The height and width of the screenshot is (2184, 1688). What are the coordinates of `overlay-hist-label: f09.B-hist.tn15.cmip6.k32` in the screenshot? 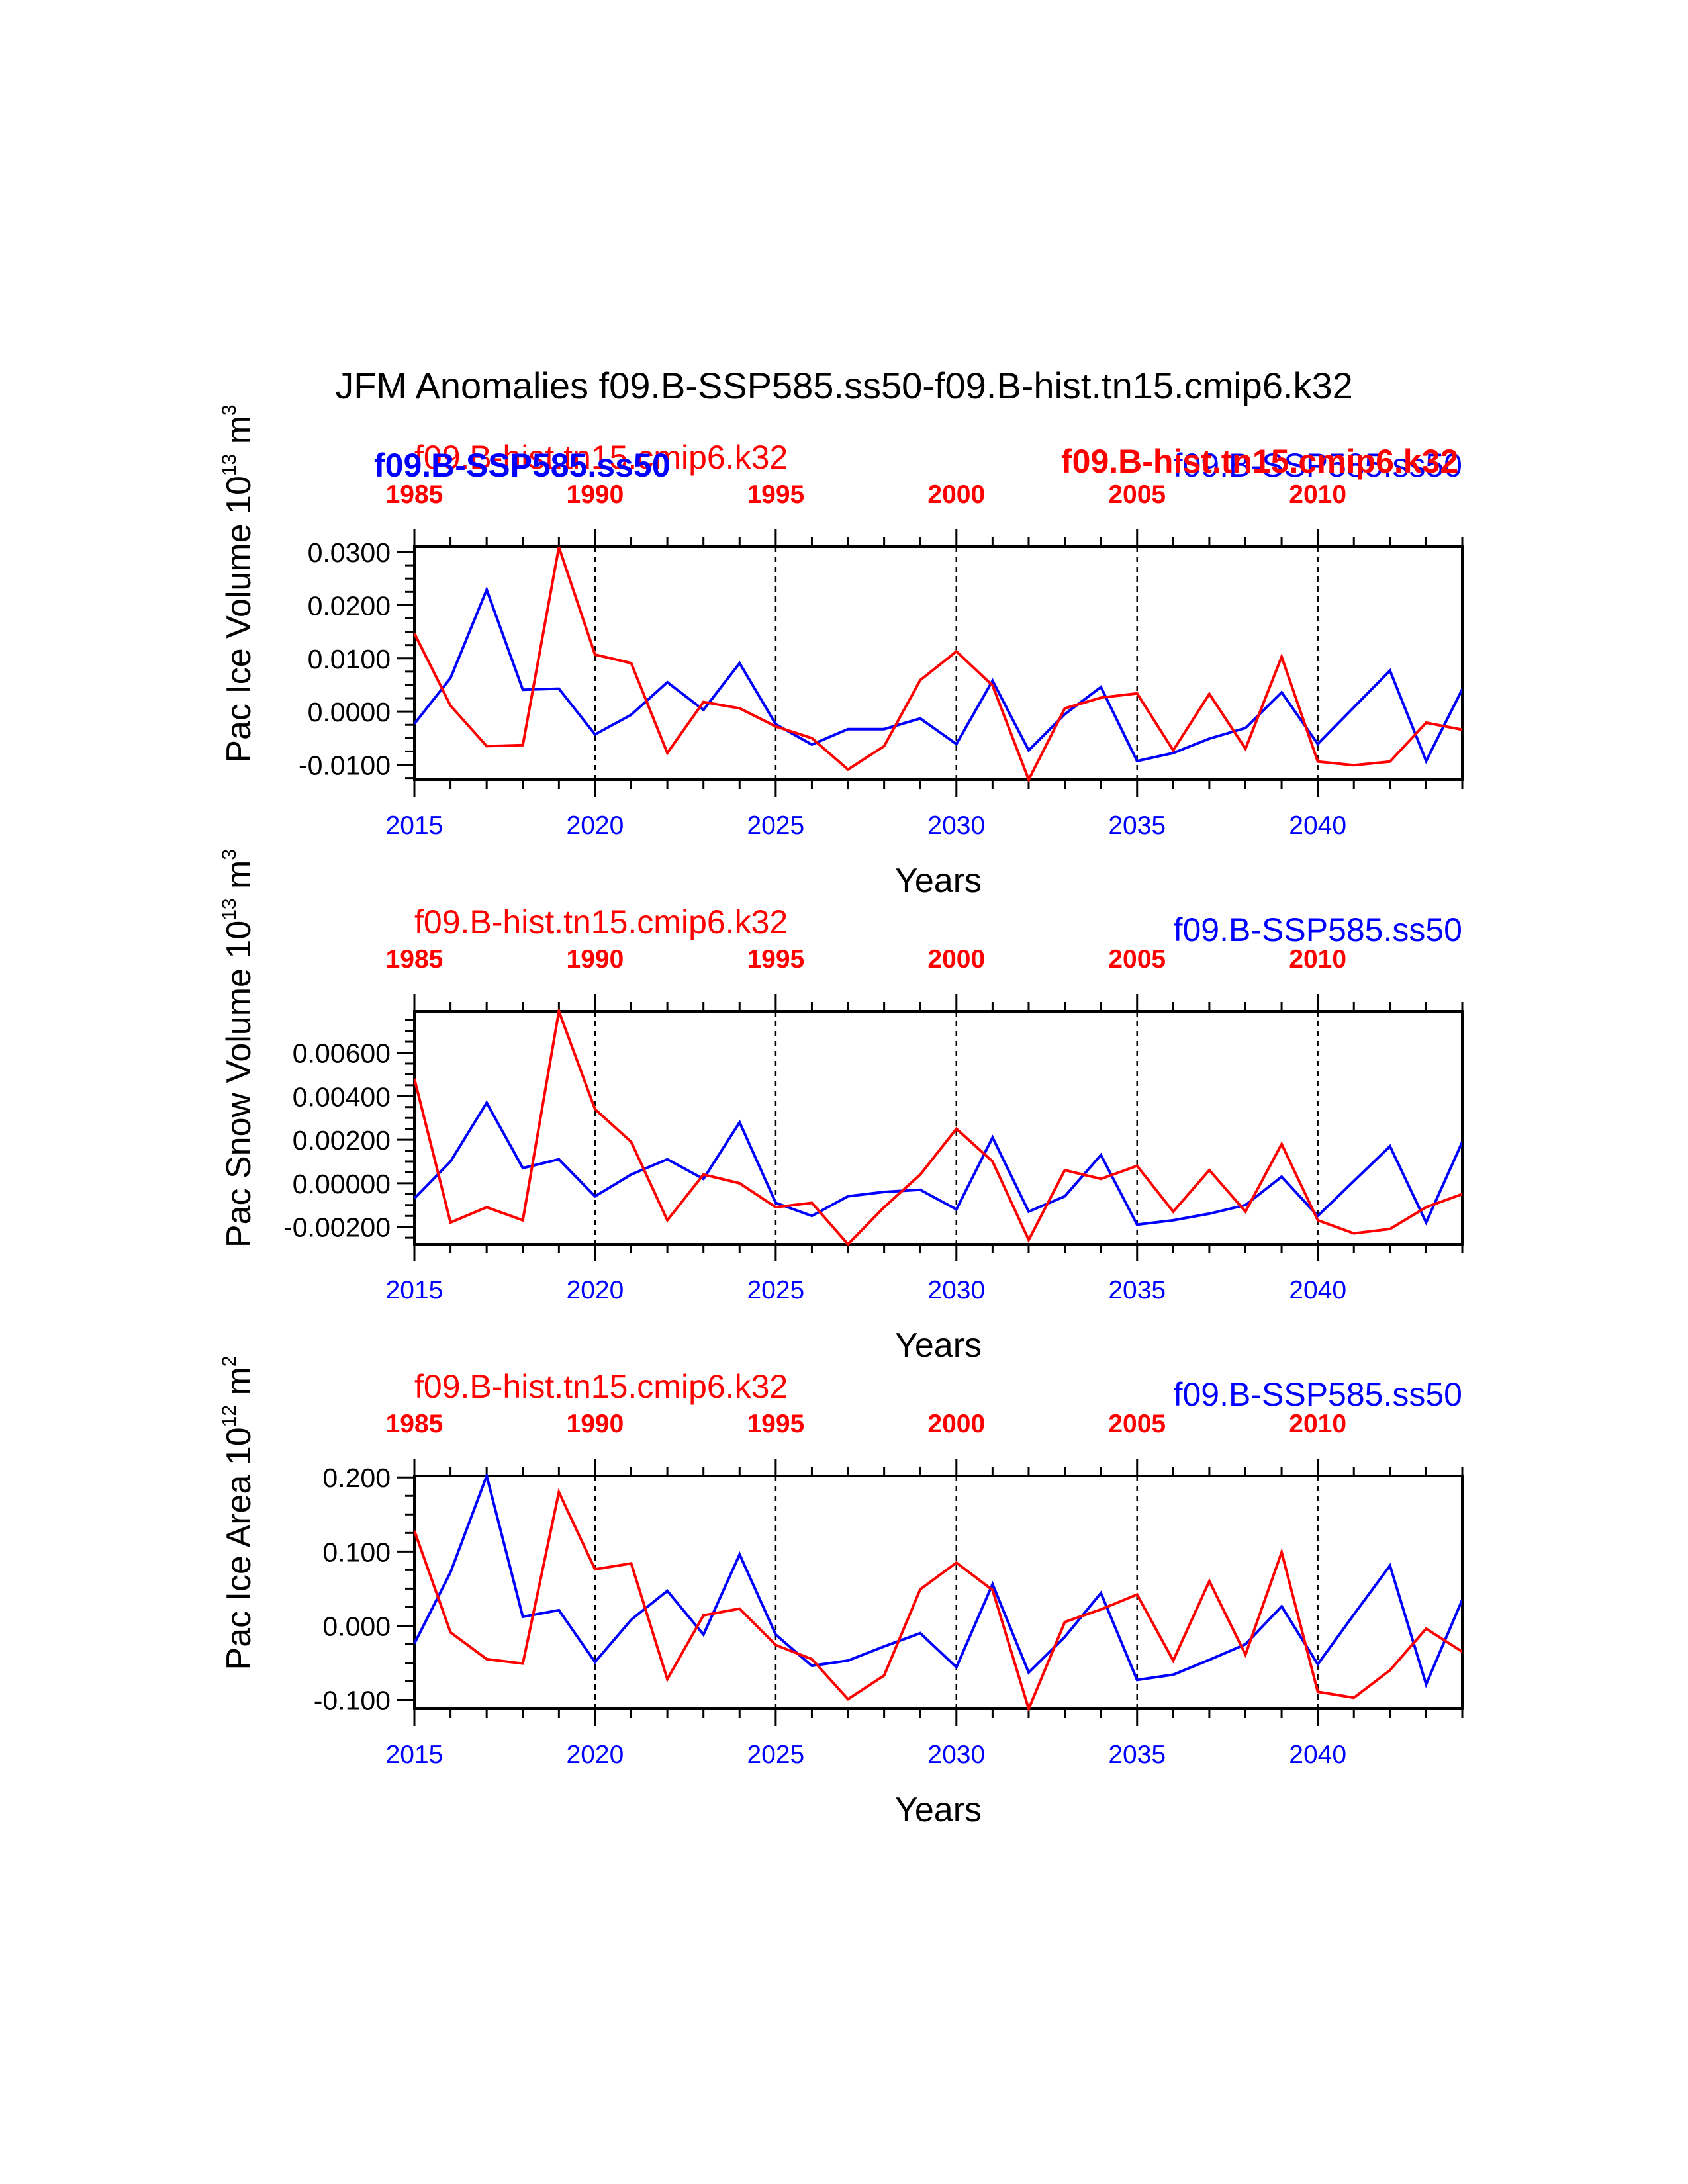 It's located at (1259, 461).